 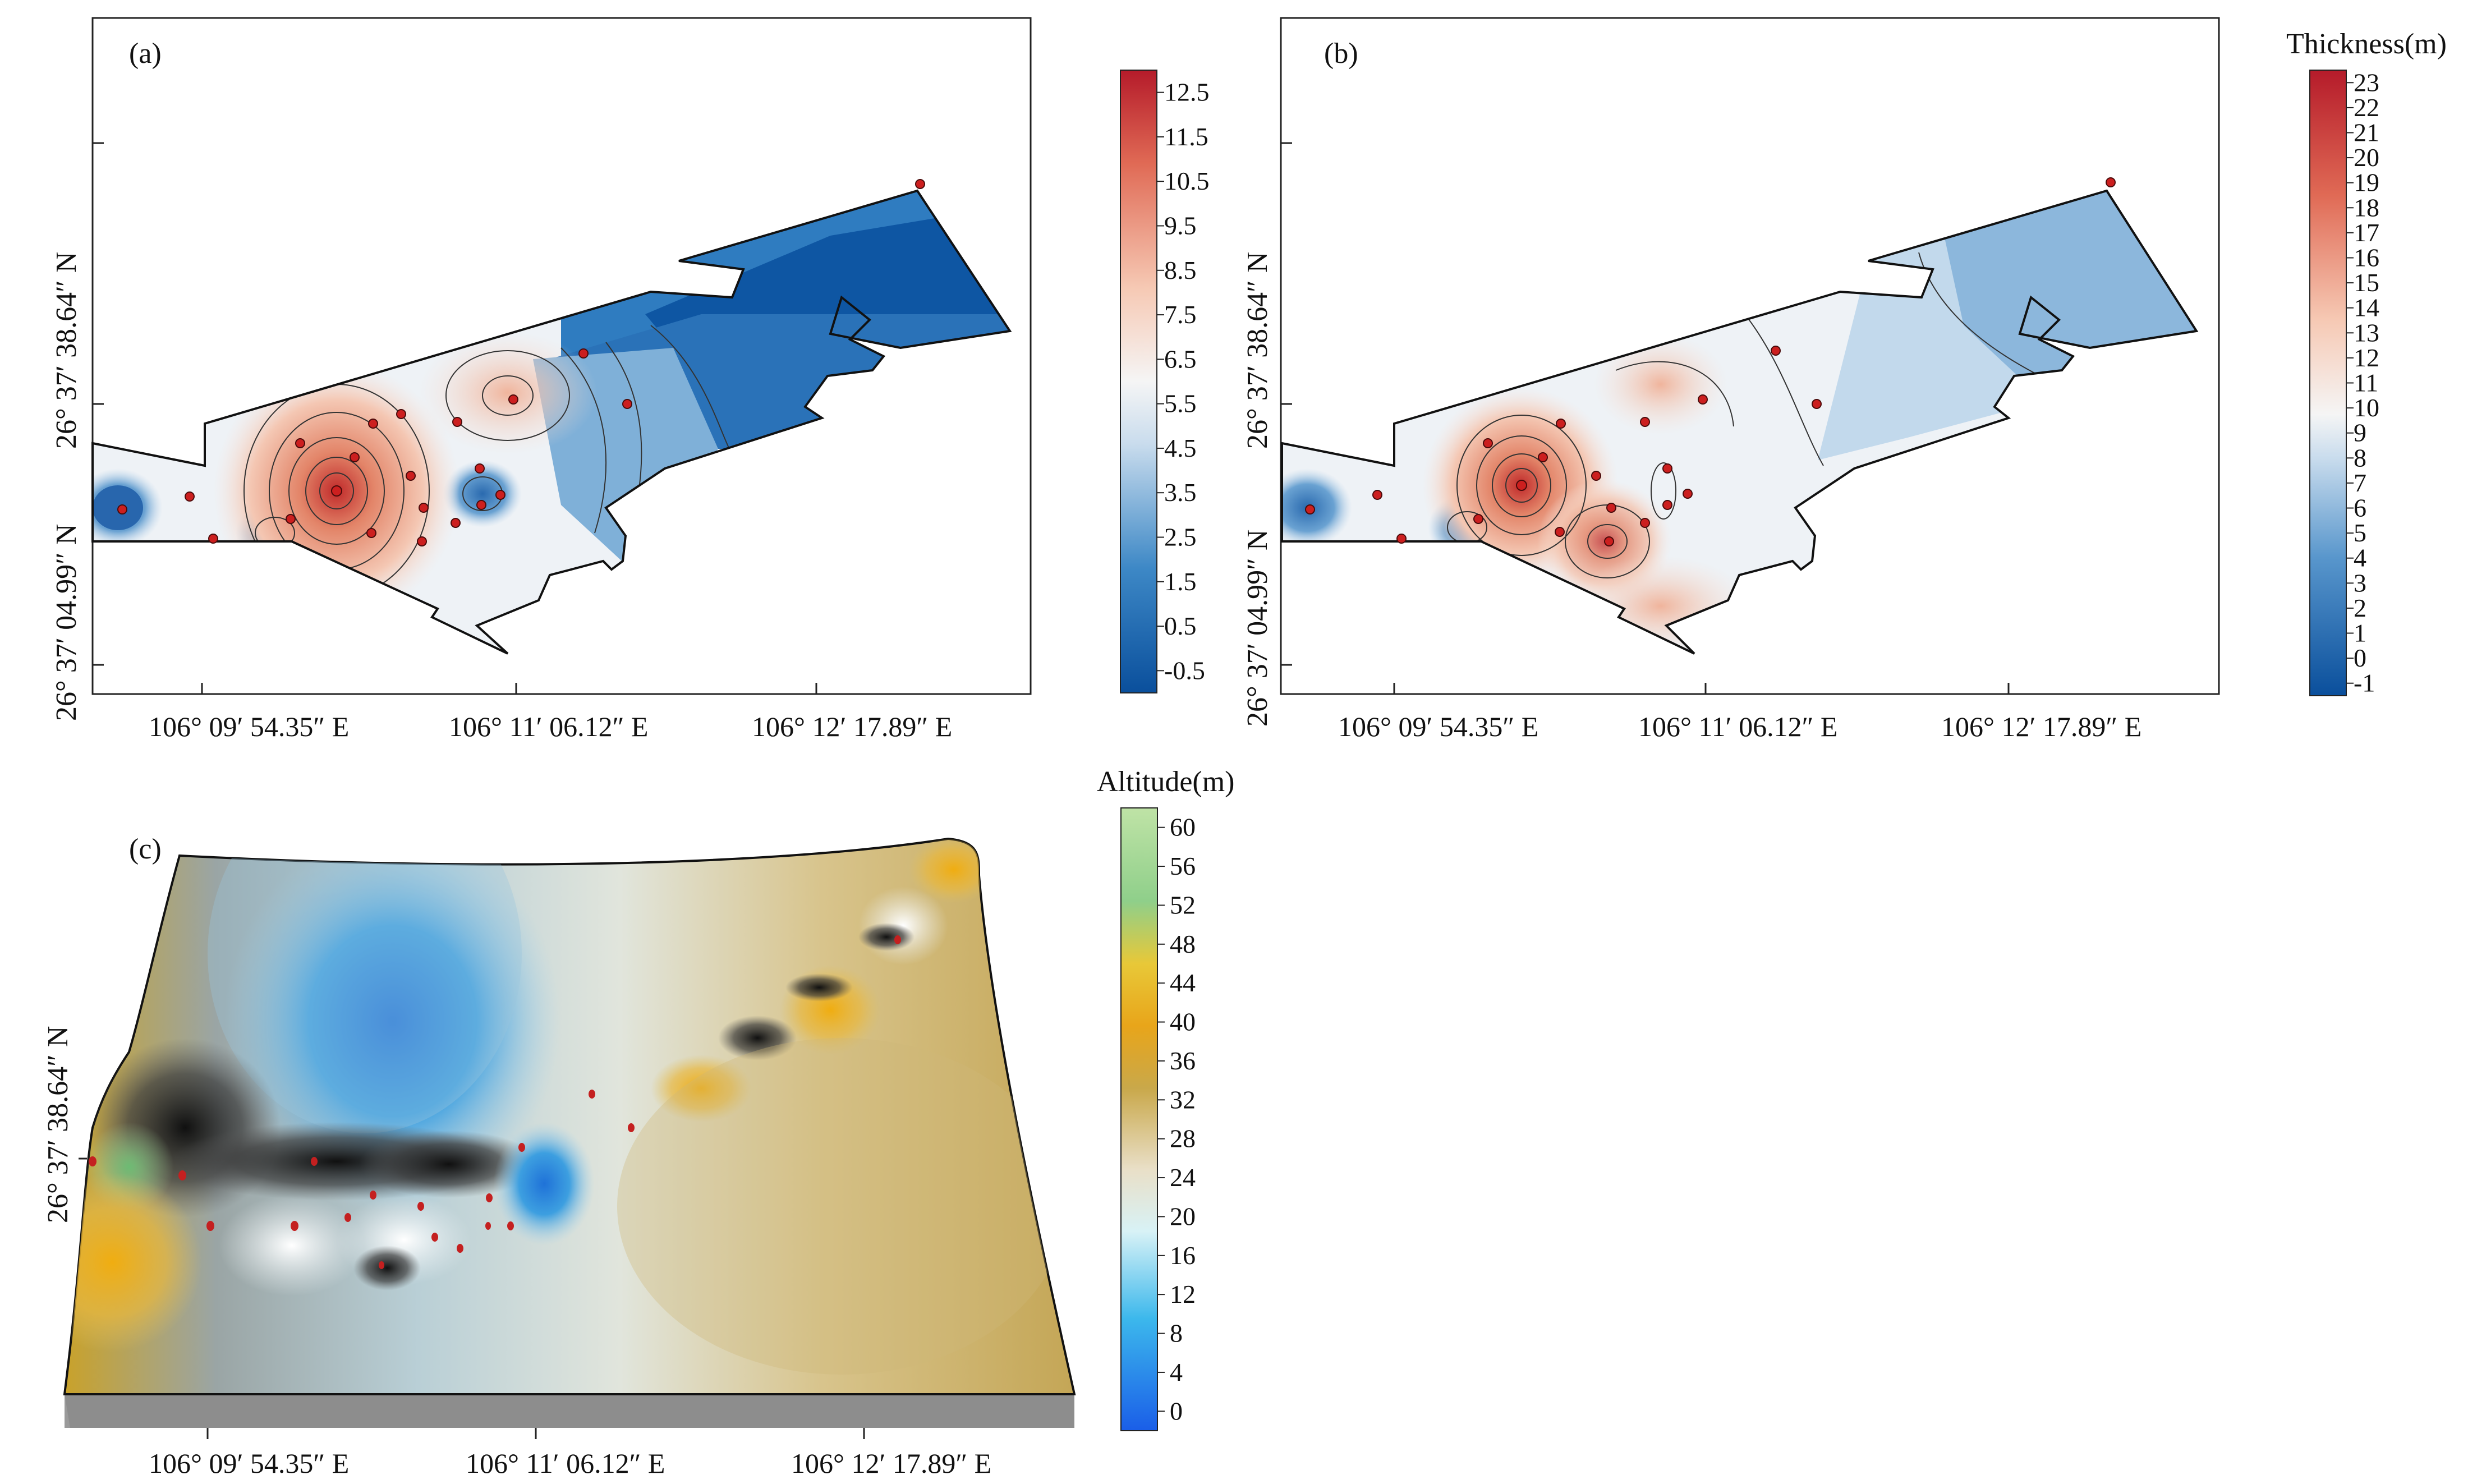 What do you see at coordinates (2360, 508) in the screenshot?
I see `colorbar-tick-label: 6` at bounding box center [2360, 508].